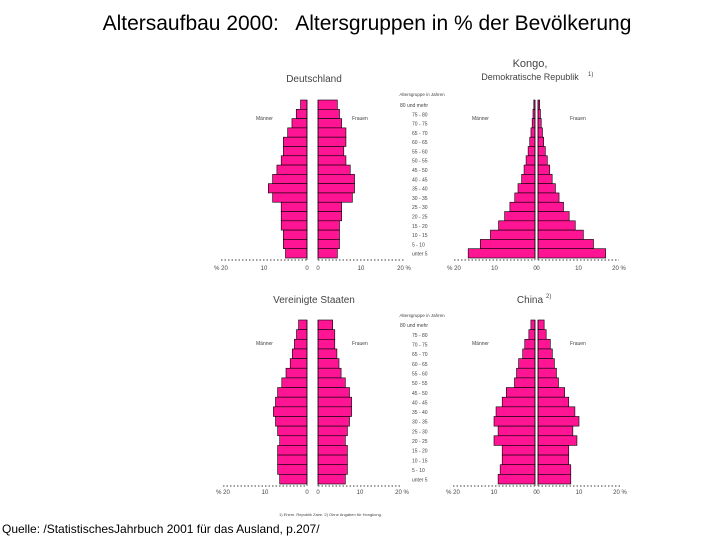 The image size is (720, 540). Describe the element at coordinates (420, 152) in the screenshot. I see `age-label: 55 - 60` at that location.